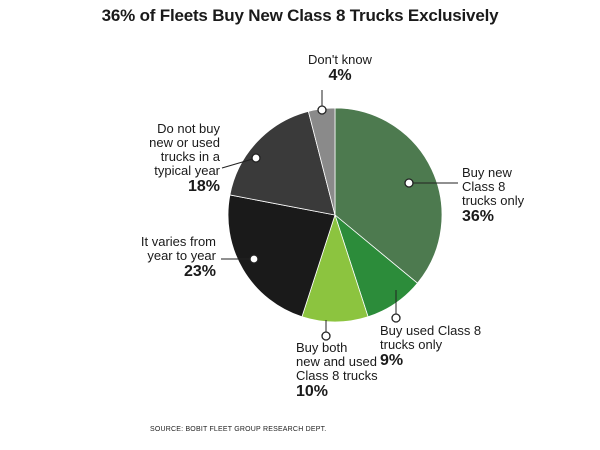  Describe the element at coordinates (336, 361) in the screenshot. I see `label-text: new and used` at that location.